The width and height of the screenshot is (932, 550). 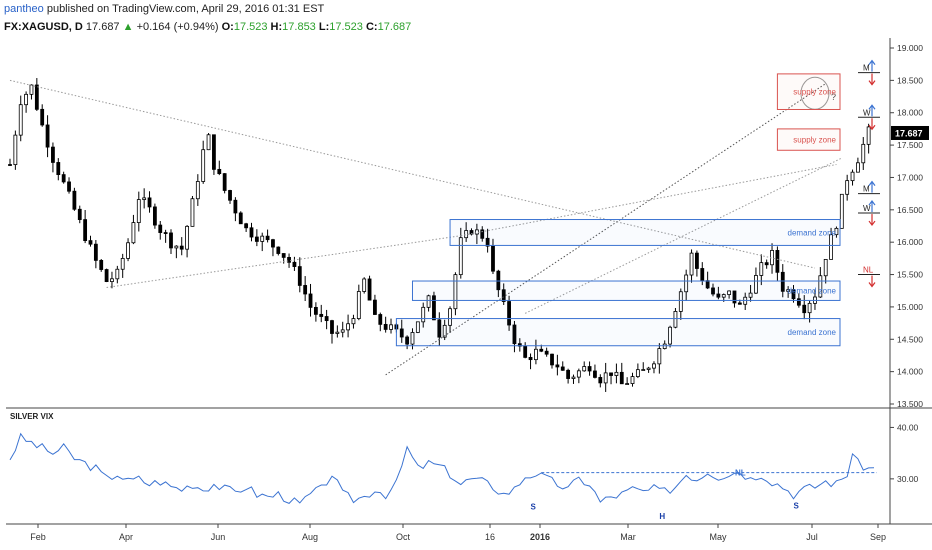 I want to click on supply-zone-label: supply zone, so click(x=814, y=140).